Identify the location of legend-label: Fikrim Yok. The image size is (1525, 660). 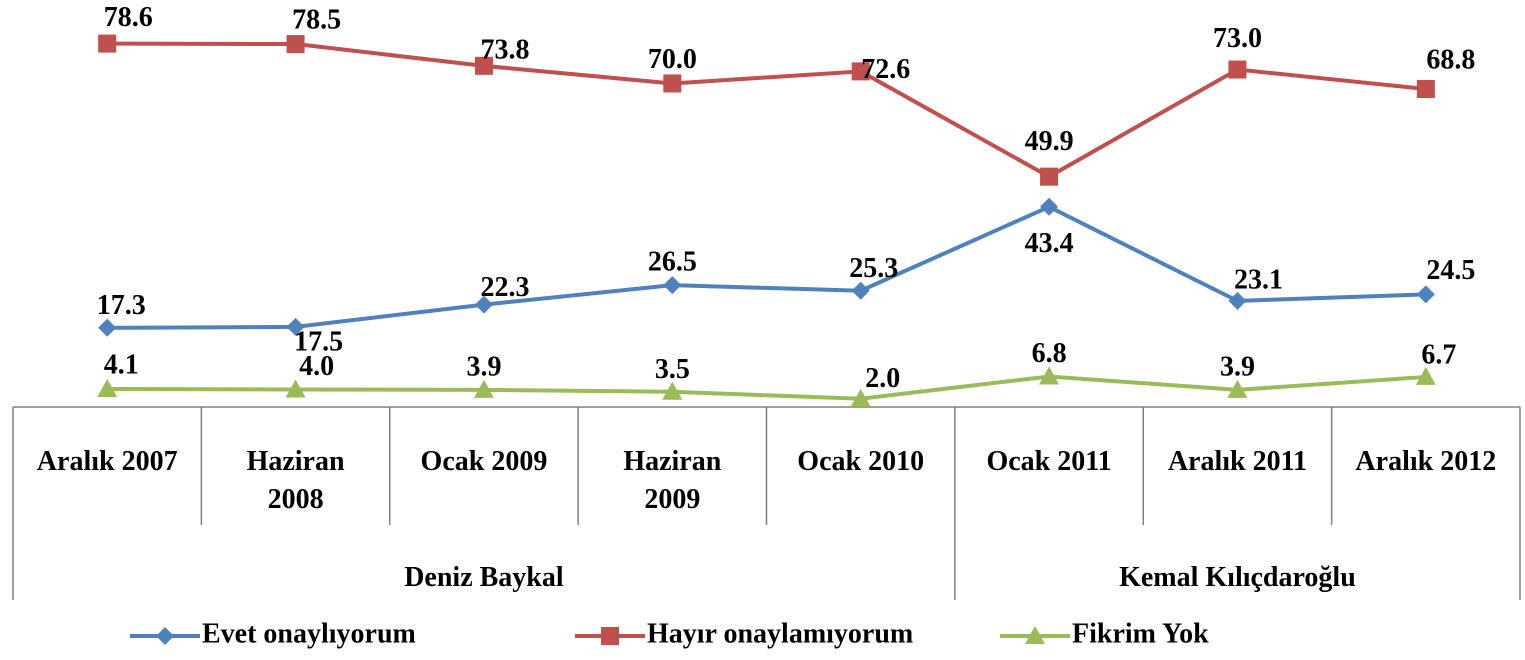
(1140, 633).